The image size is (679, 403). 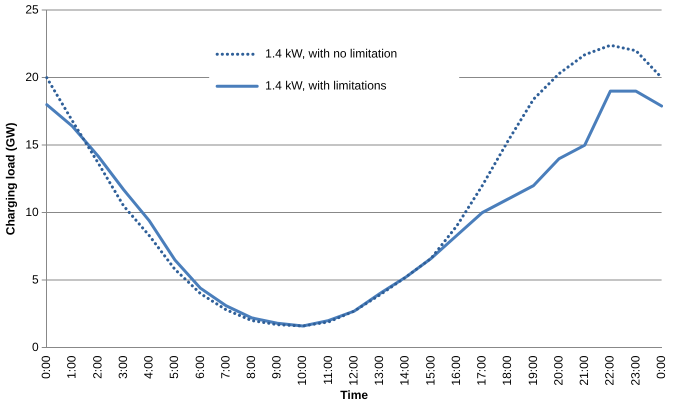 I want to click on x-tick-label: 6:00, so click(x=199, y=367).